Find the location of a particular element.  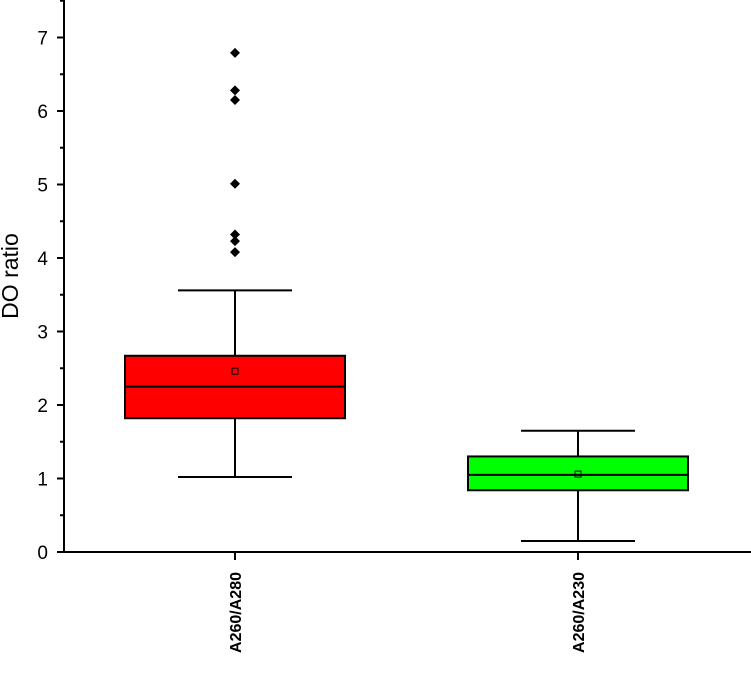

y-tick-label: 3 is located at coordinates (42, 333).